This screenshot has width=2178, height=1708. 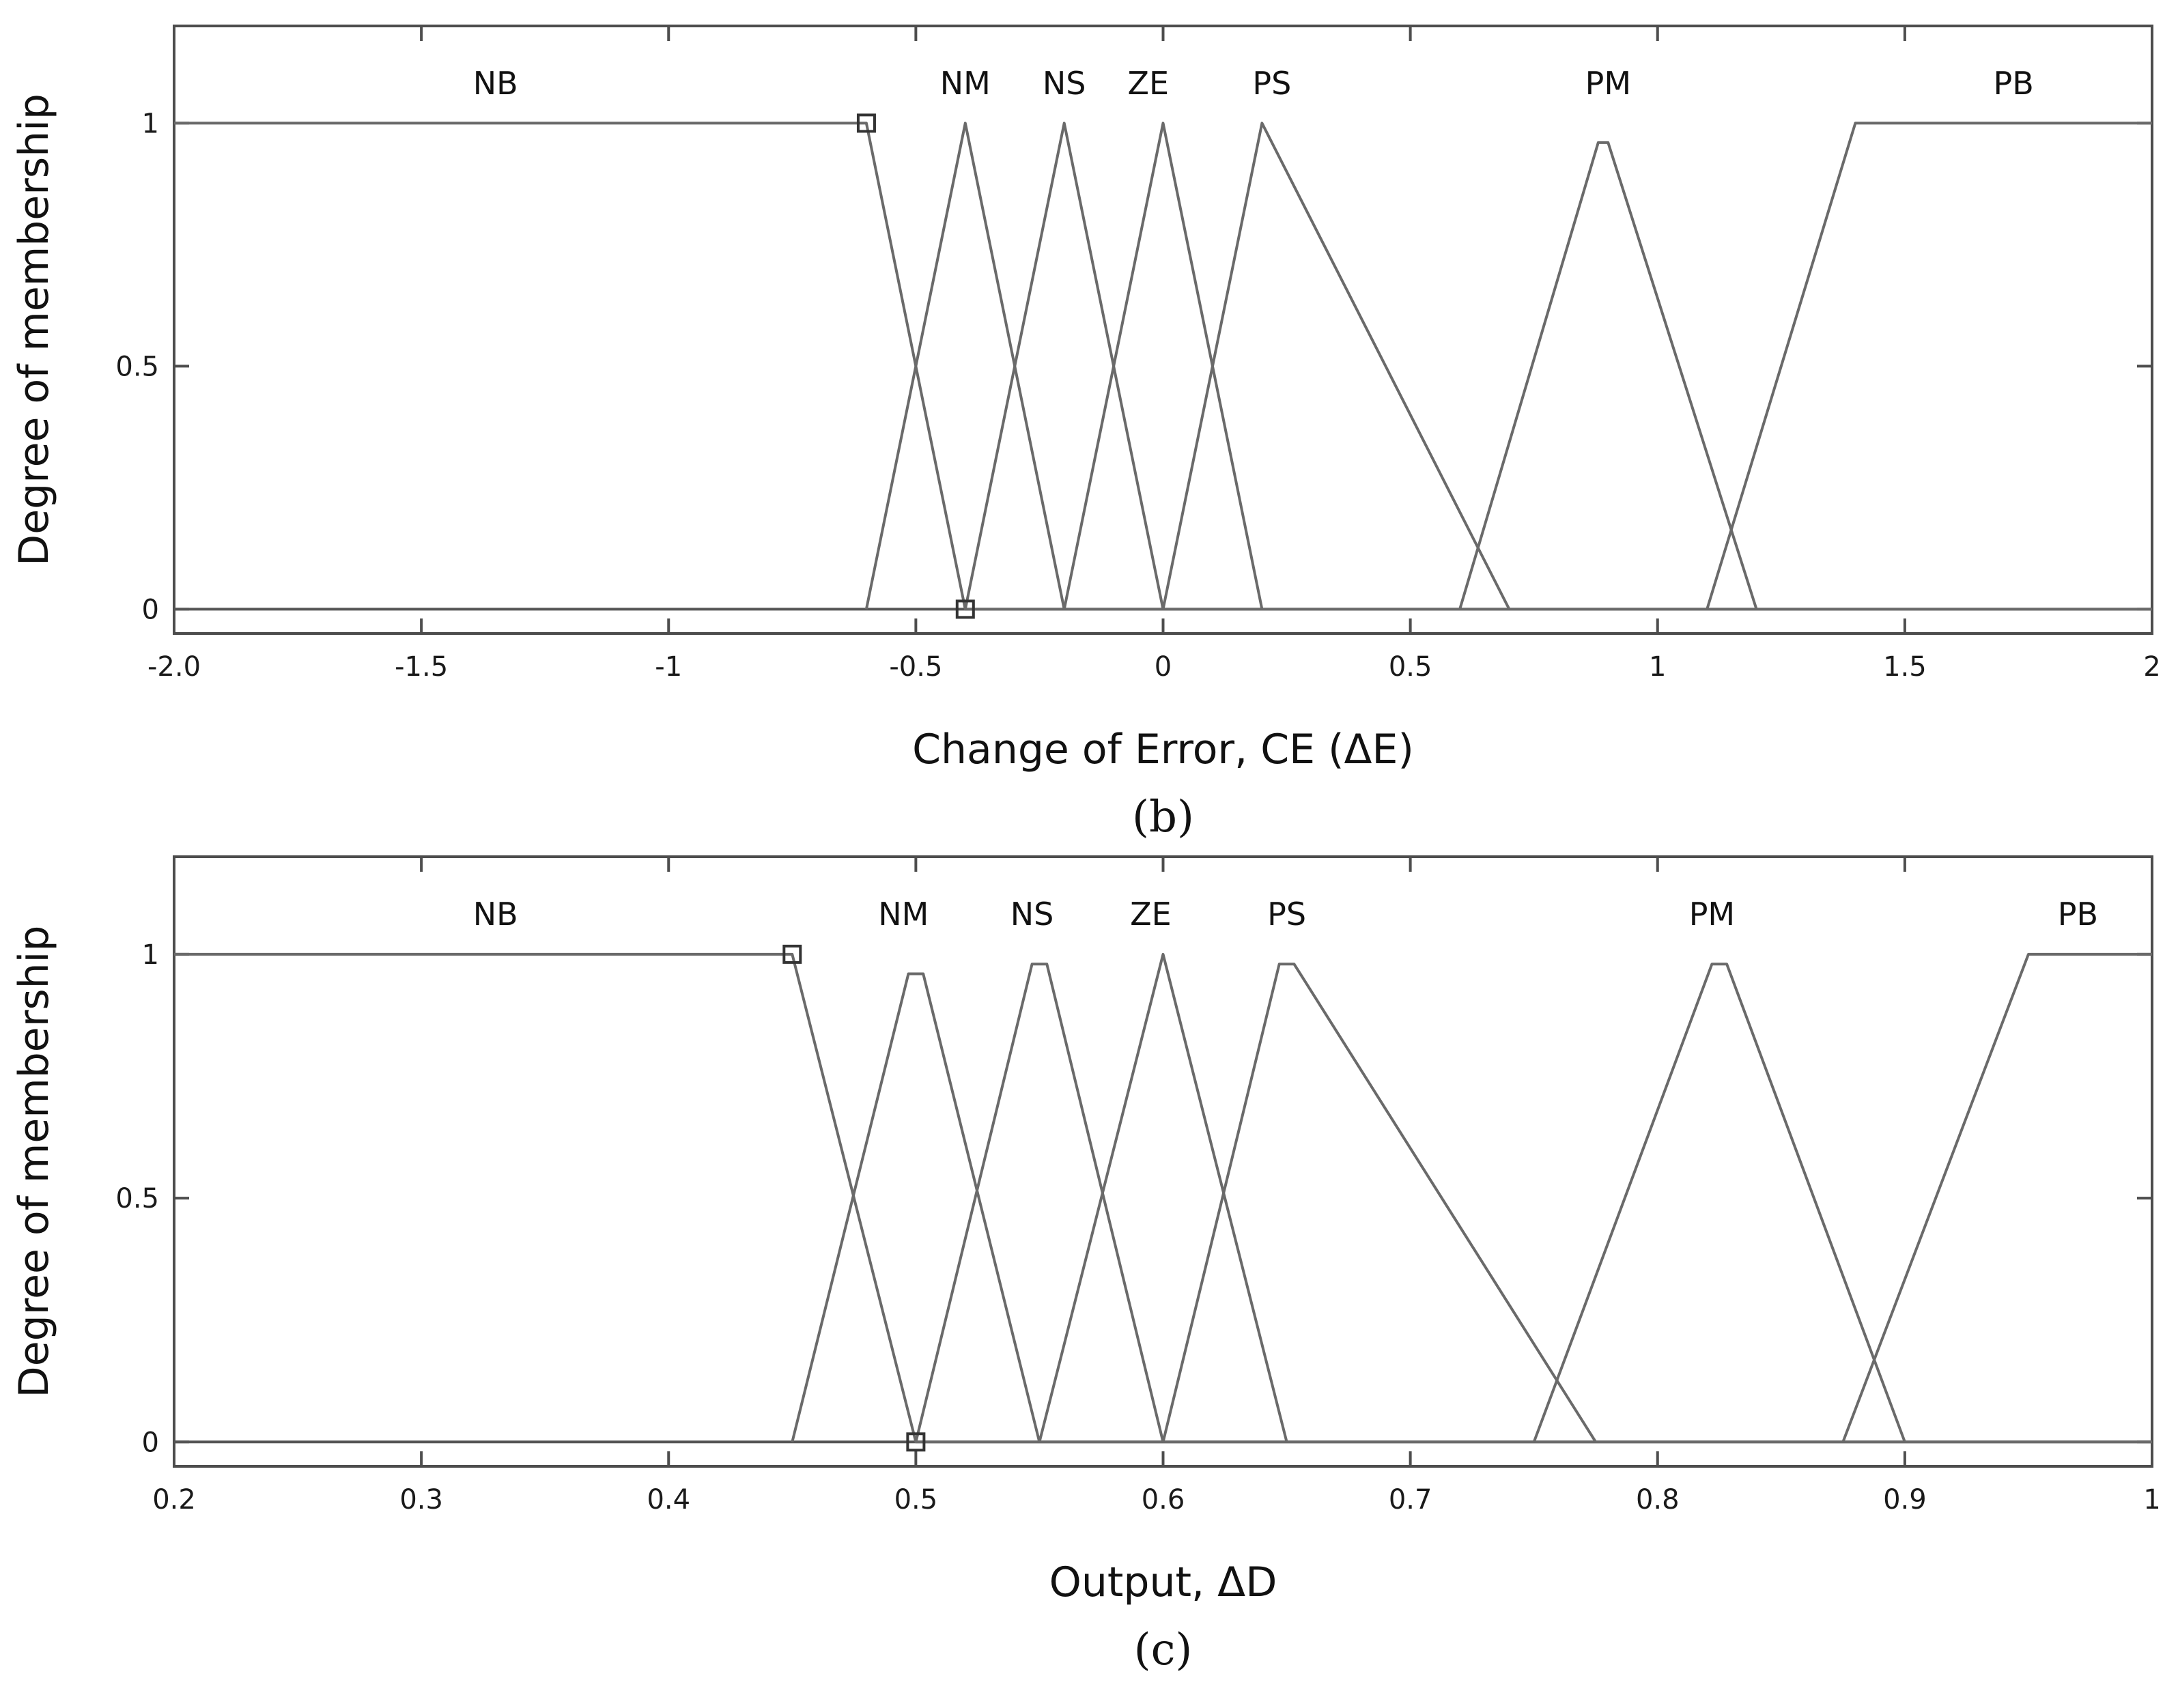 I want to click on x-tick-label: 0.8, so click(x=1658, y=1499).